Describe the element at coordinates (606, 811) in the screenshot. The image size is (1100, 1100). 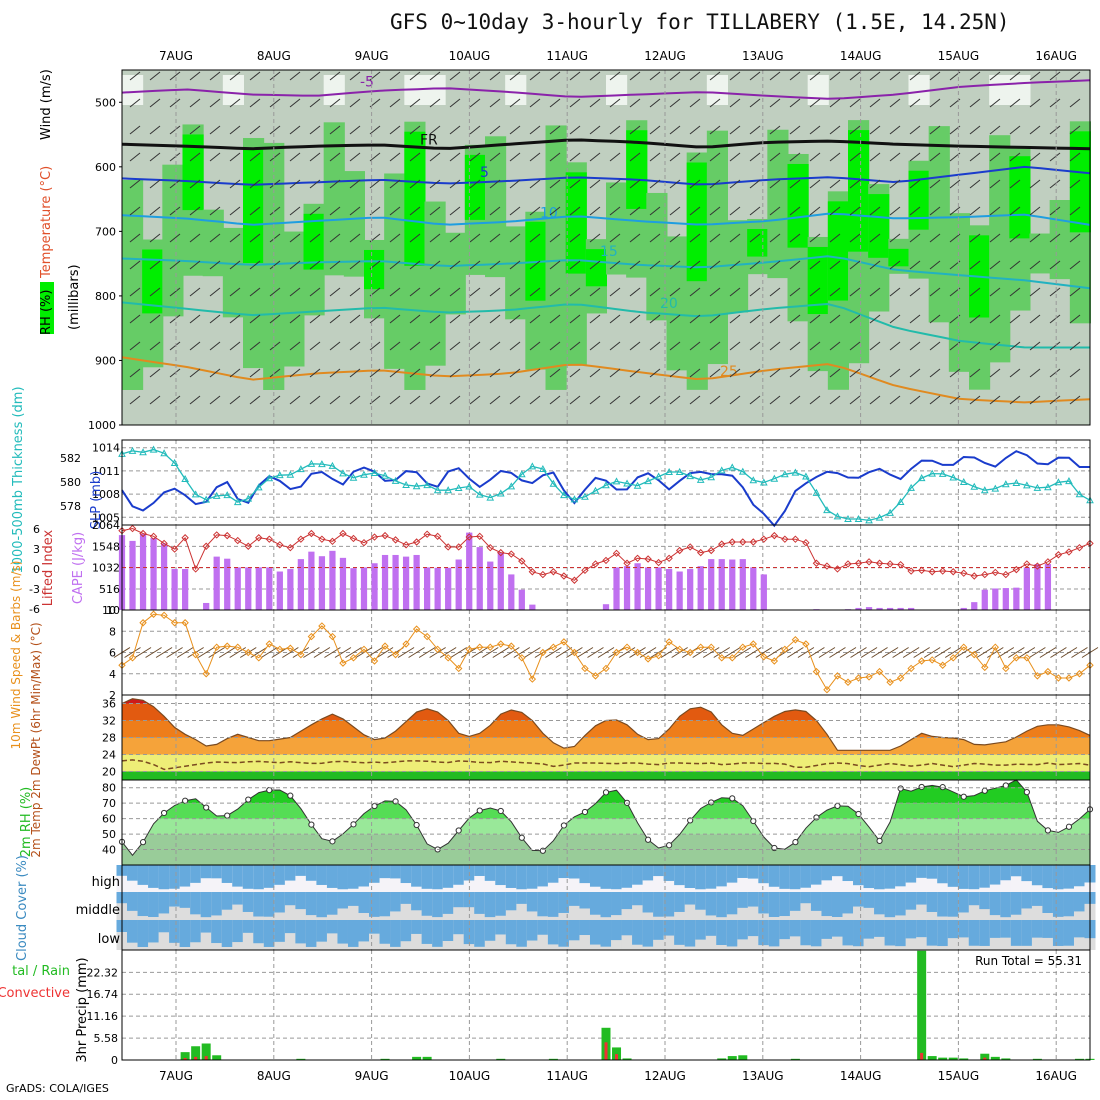
I see `rh-band` at that location.